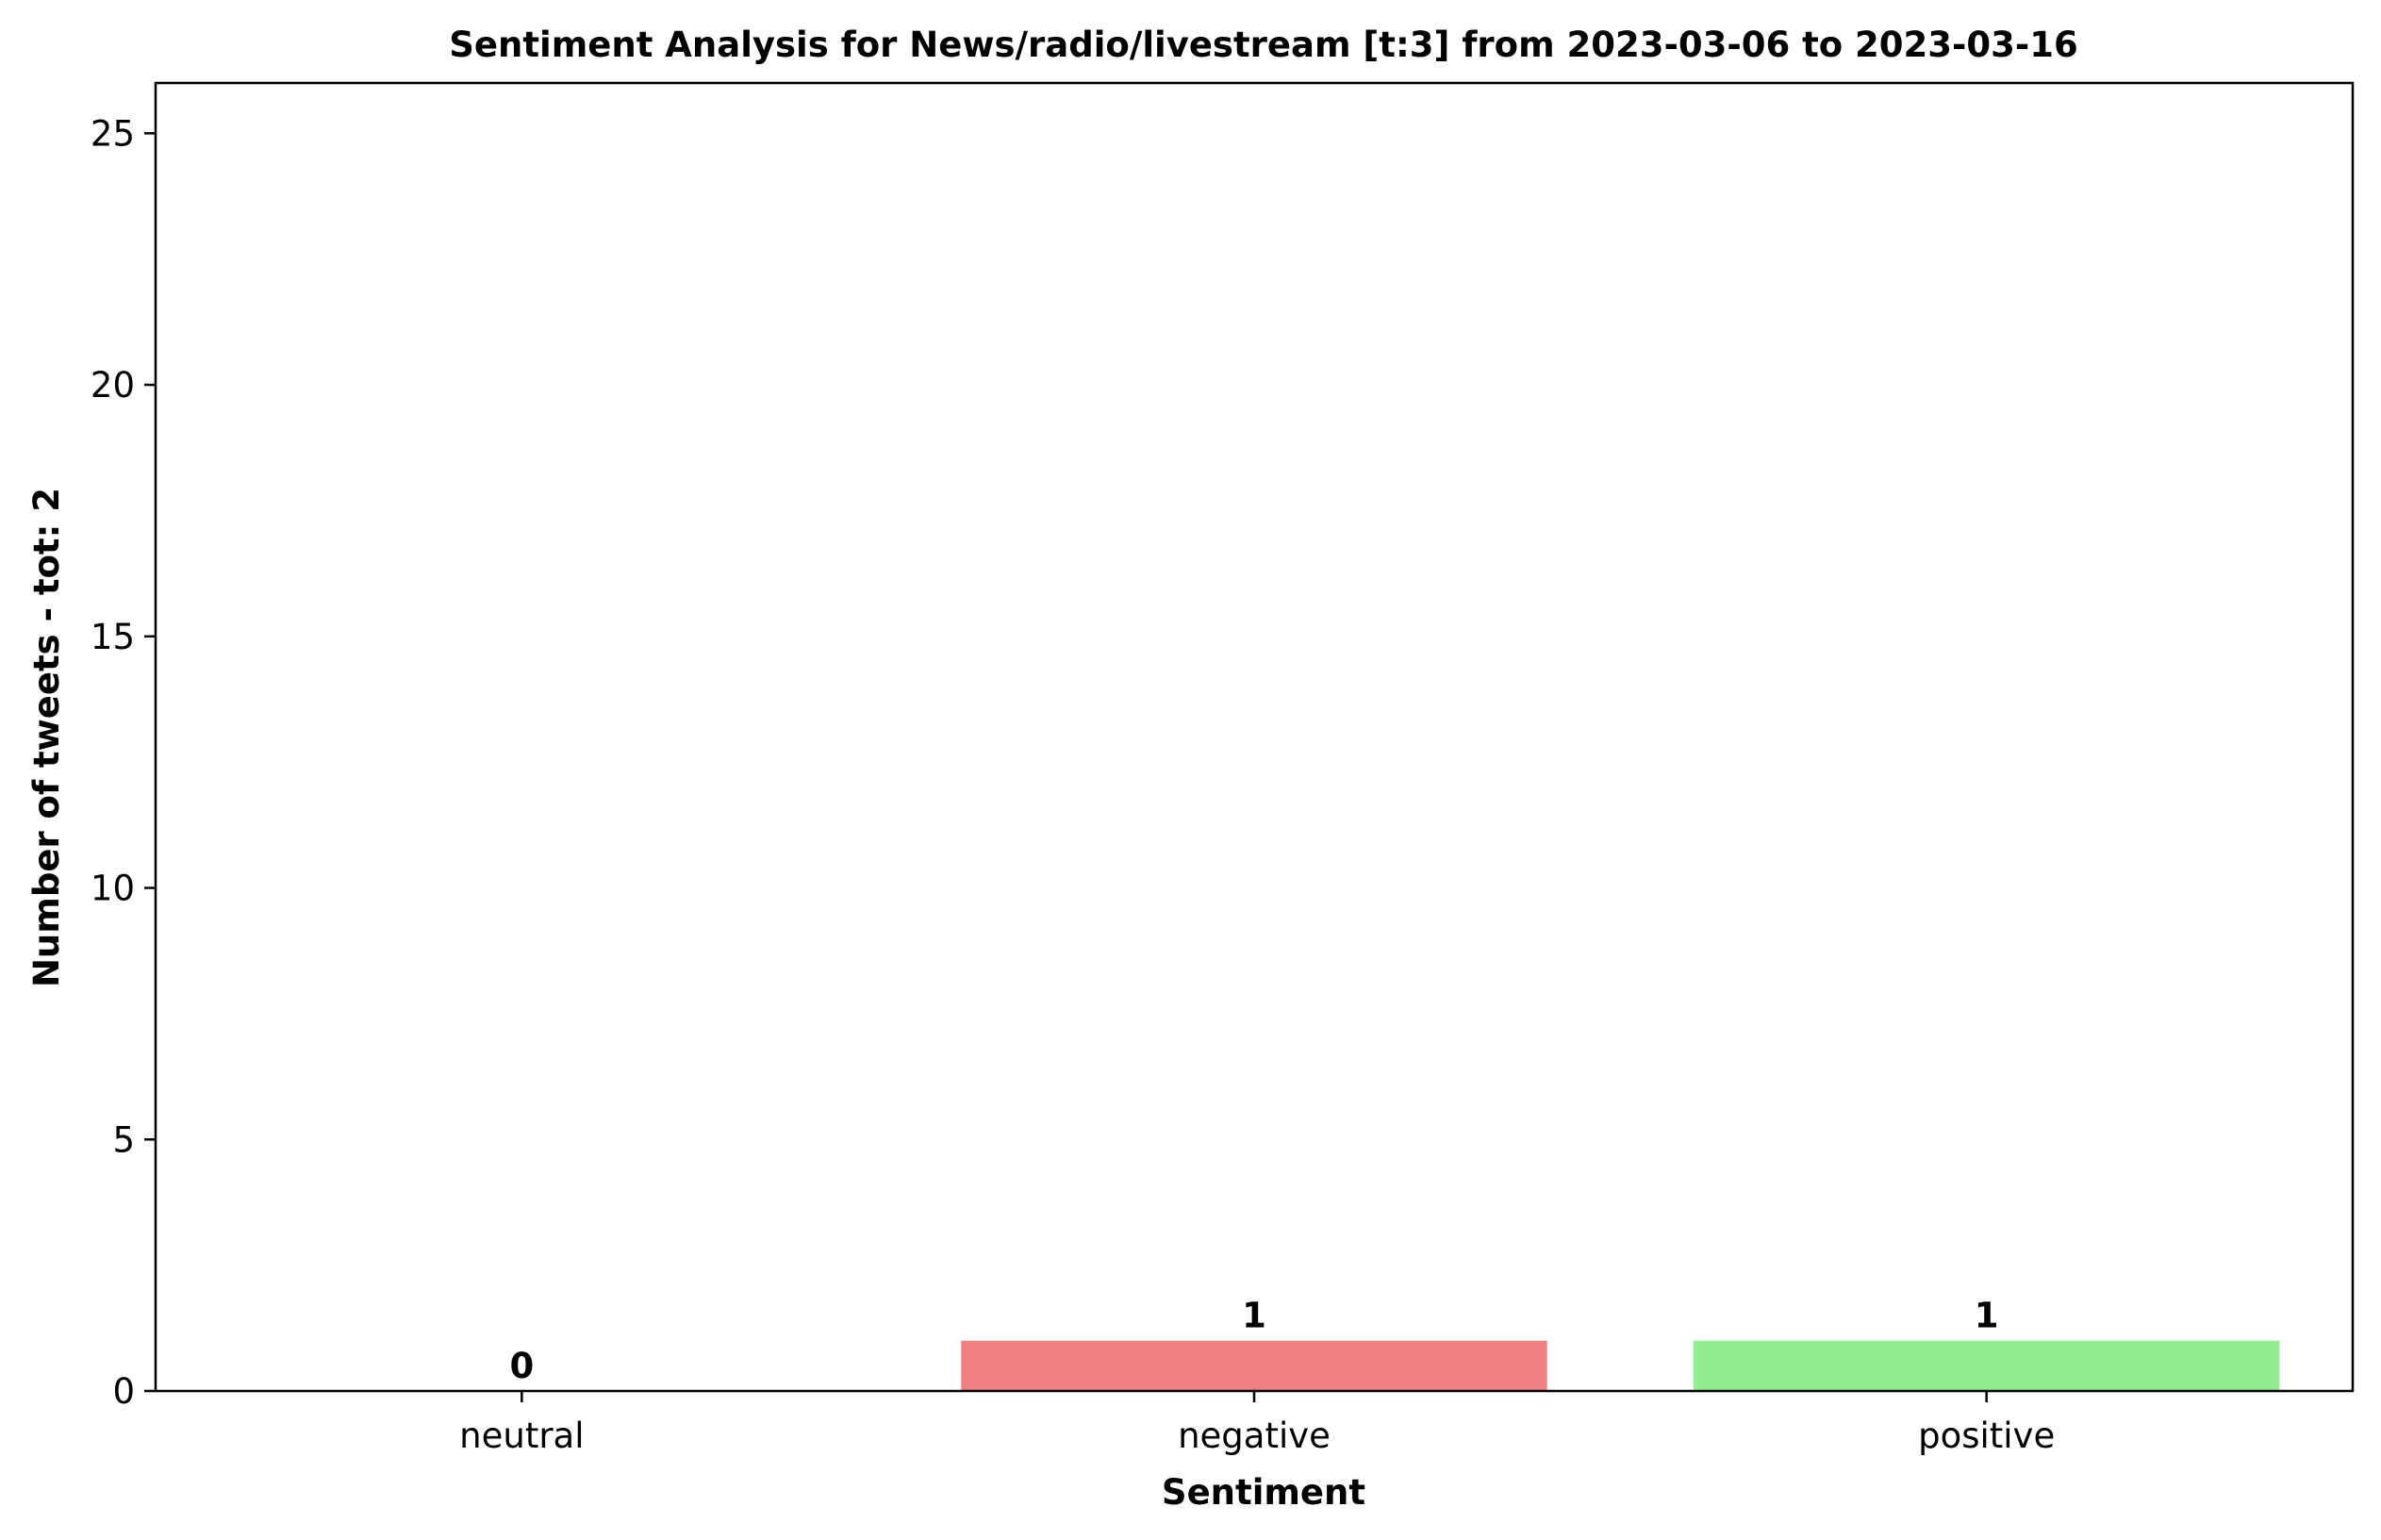  What do you see at coordinates (113, 385) in the screenshot?
I see `y-tick-label: 20` at bounding box center [113, 385].